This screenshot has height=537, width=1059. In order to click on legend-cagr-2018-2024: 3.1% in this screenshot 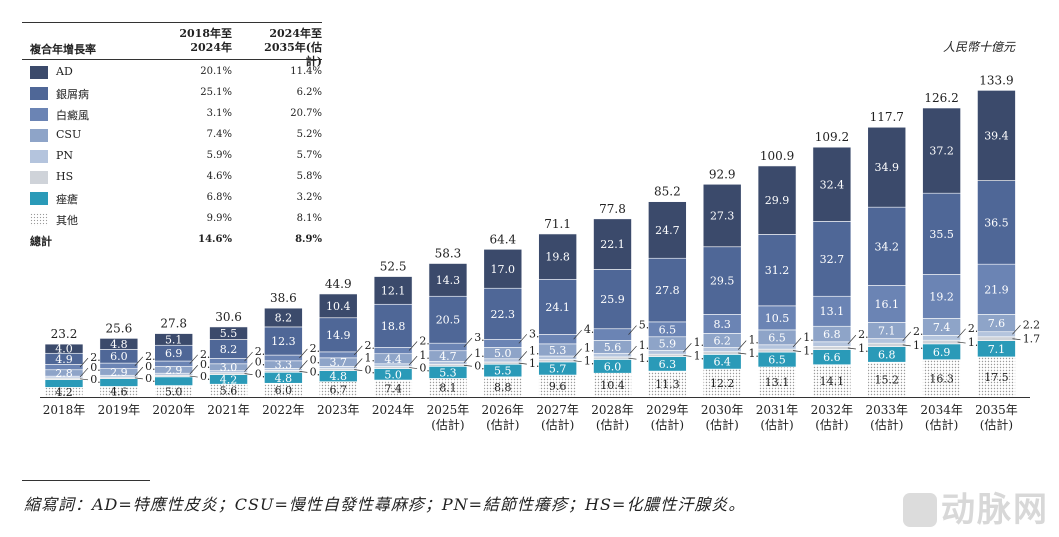, I will do `click(219, 113)`.